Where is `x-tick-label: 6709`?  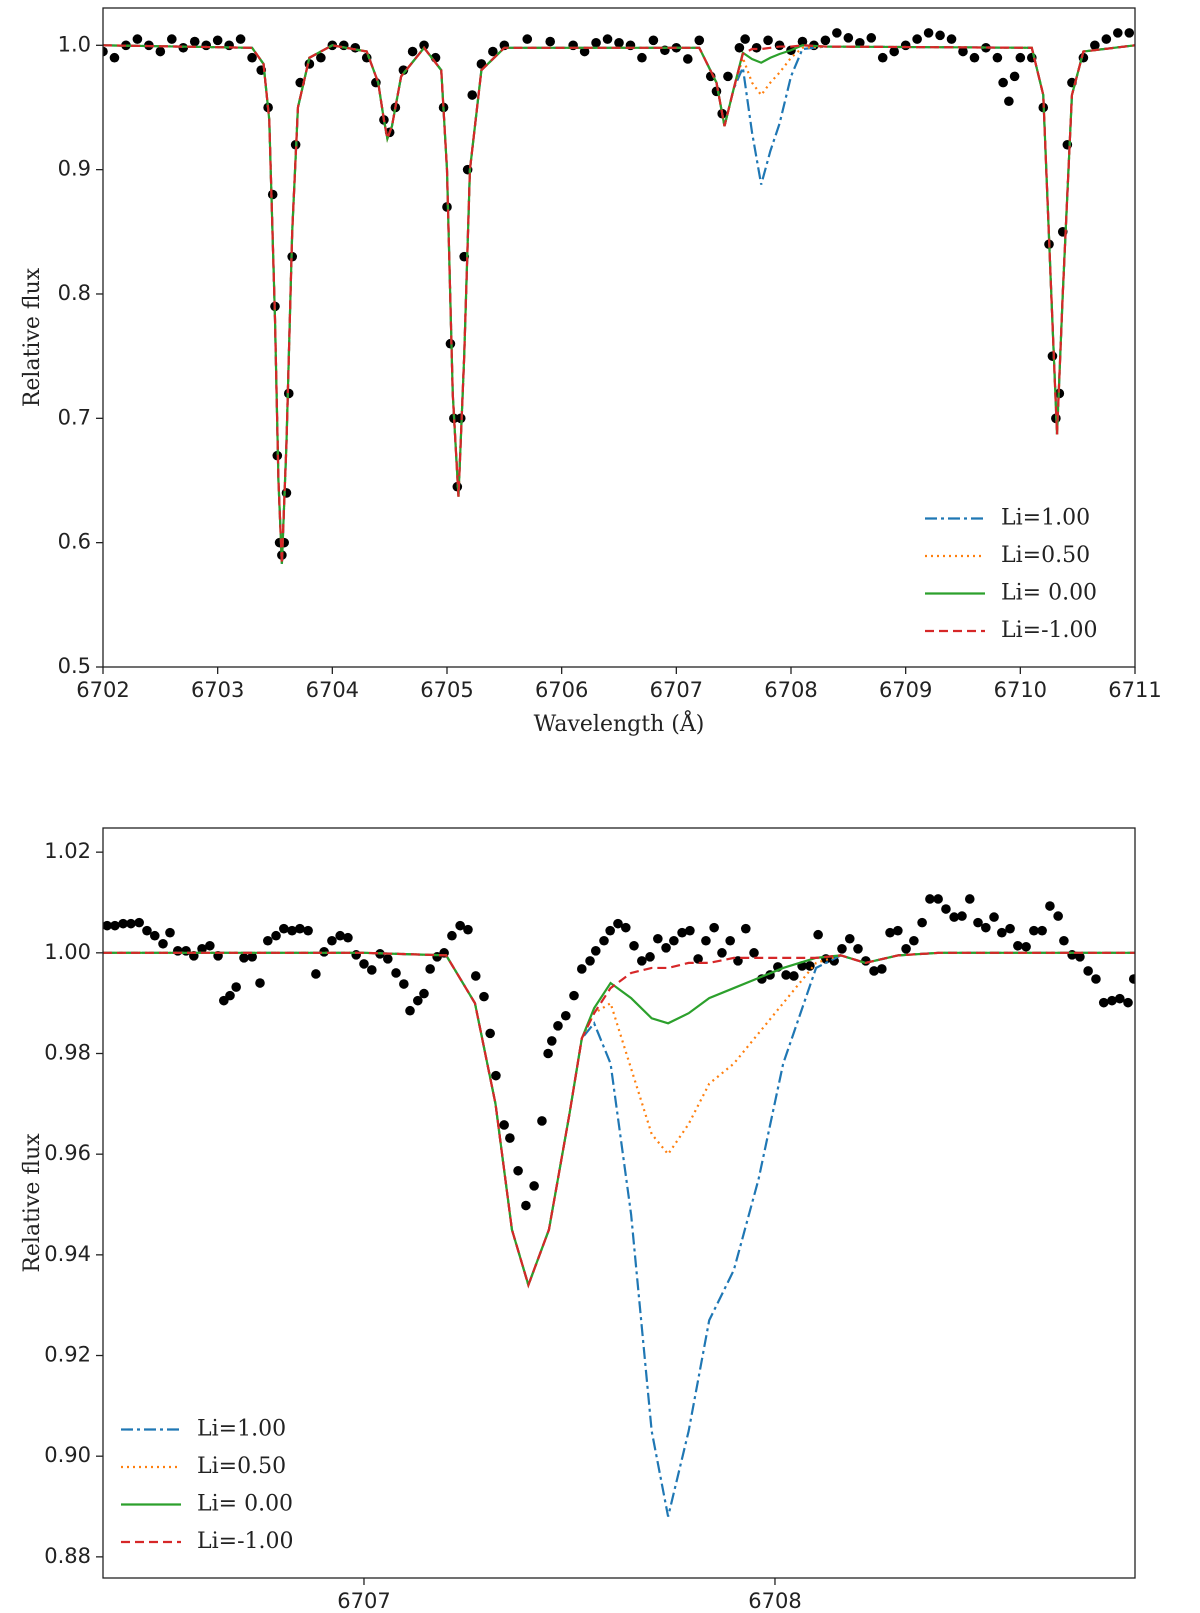 x-tick-label: 6709 is located at coordinates (905, 690).